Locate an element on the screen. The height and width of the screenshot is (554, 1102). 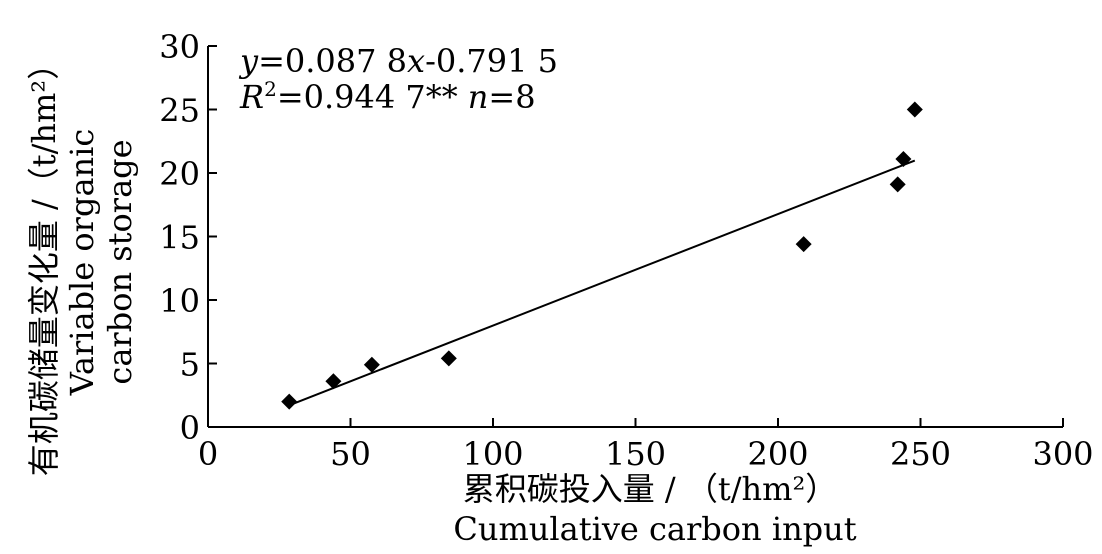
equation-line-2: R2=0.944 7** n=8 is located at coordinates (387, 96).